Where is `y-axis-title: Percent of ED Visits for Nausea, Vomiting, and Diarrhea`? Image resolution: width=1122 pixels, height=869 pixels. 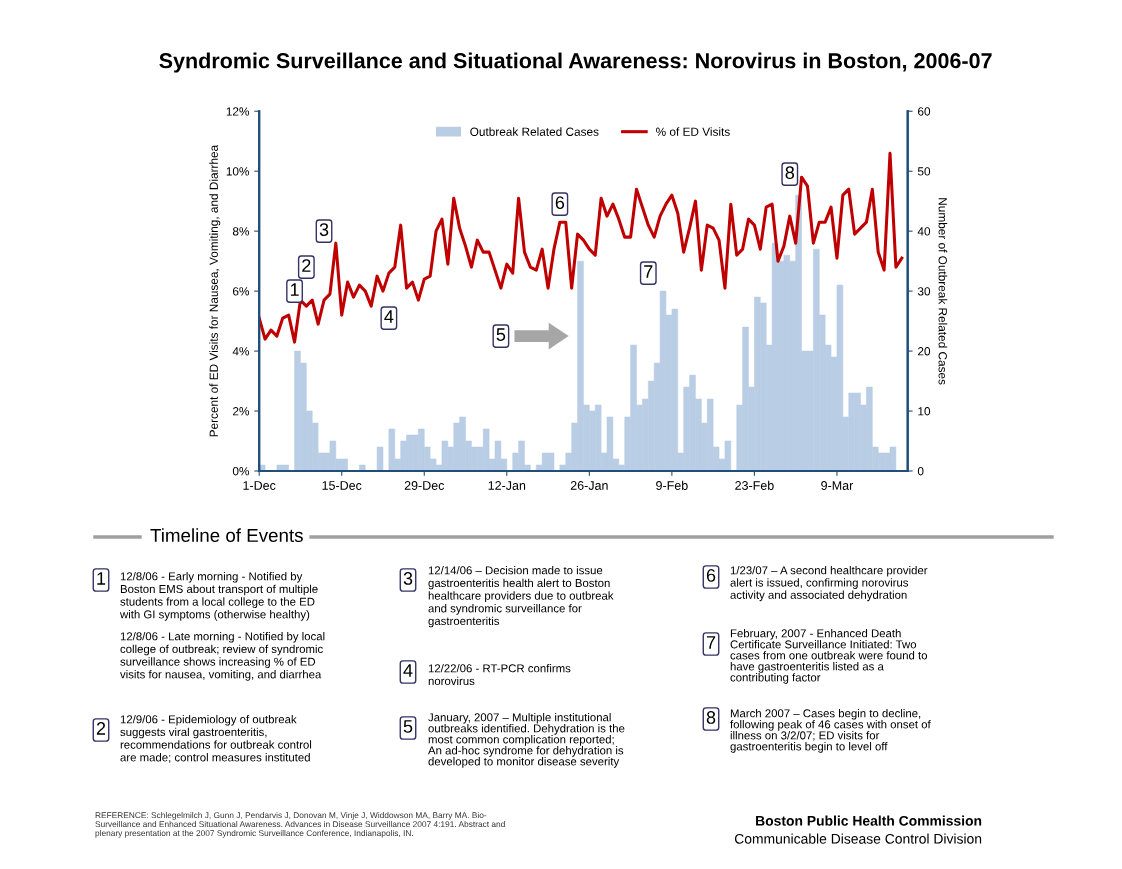 y-axis-title: Percent of ED Visits for Nausea, Vomiting, and Diarrhea is located at coordinates (215, 290).